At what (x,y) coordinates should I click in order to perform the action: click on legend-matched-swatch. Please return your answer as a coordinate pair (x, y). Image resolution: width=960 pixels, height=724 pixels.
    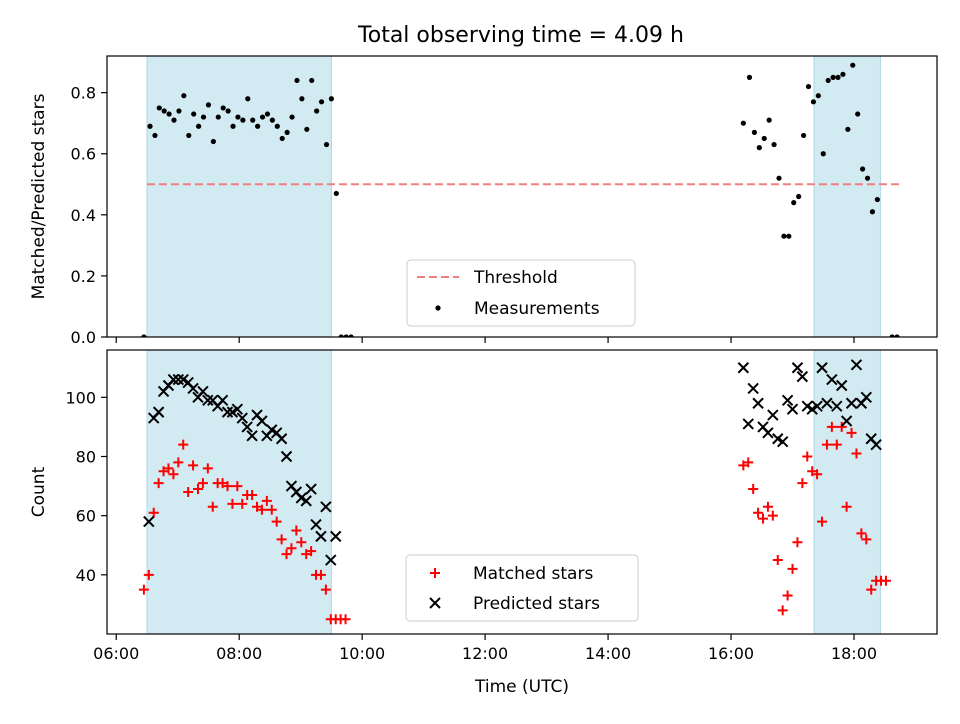
    Looking at the image, I should click on (435, 573).